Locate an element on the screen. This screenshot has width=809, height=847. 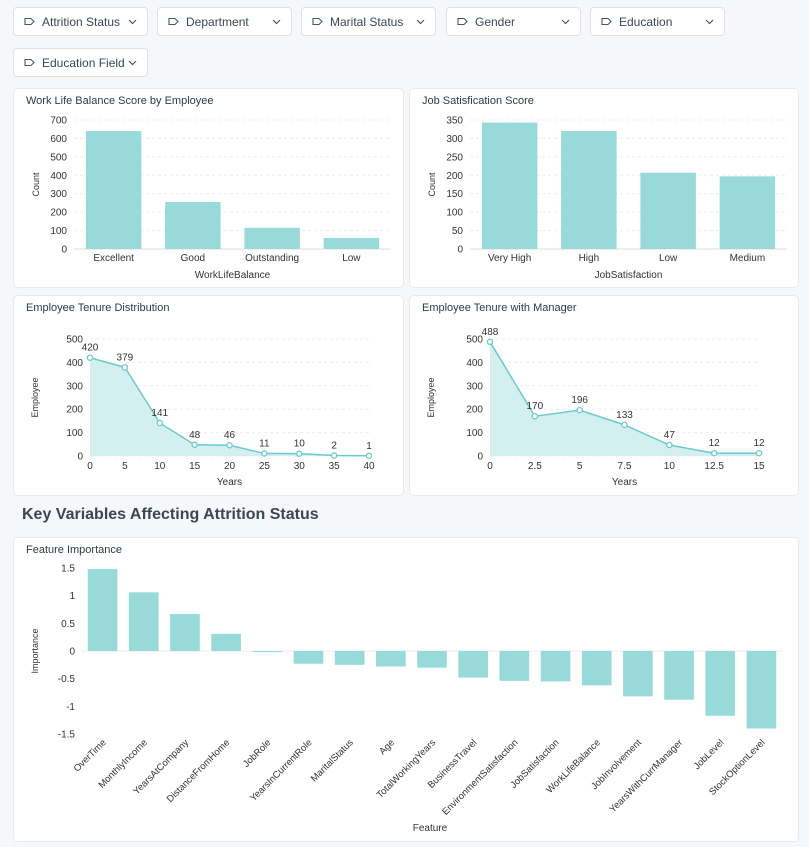
y-axis-label: Count is located at coordinates (36, 184).